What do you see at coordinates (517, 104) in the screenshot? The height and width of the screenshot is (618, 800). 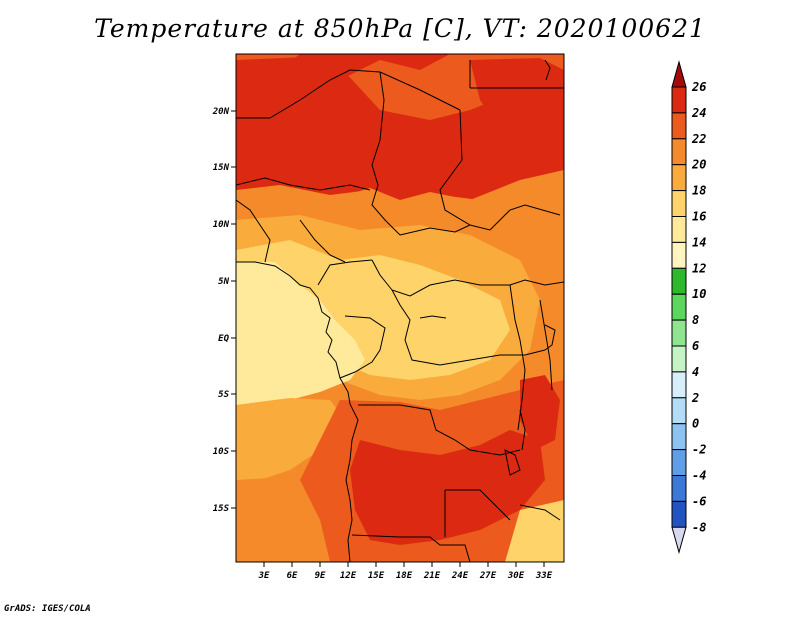 I see `field-ne-hot` at bounding box center [517, 104].